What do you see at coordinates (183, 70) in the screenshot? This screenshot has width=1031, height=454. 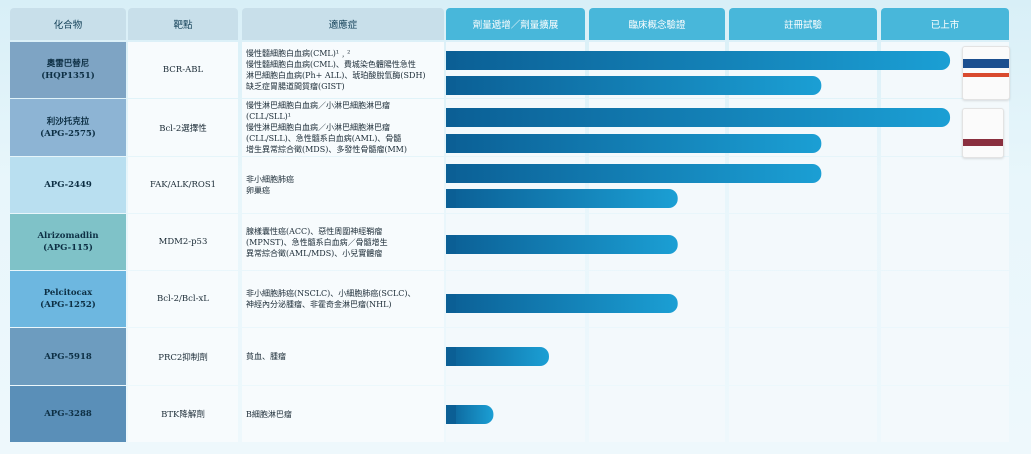 I see `target-cell: BCR-ABL` at bounding box center [183, 70].